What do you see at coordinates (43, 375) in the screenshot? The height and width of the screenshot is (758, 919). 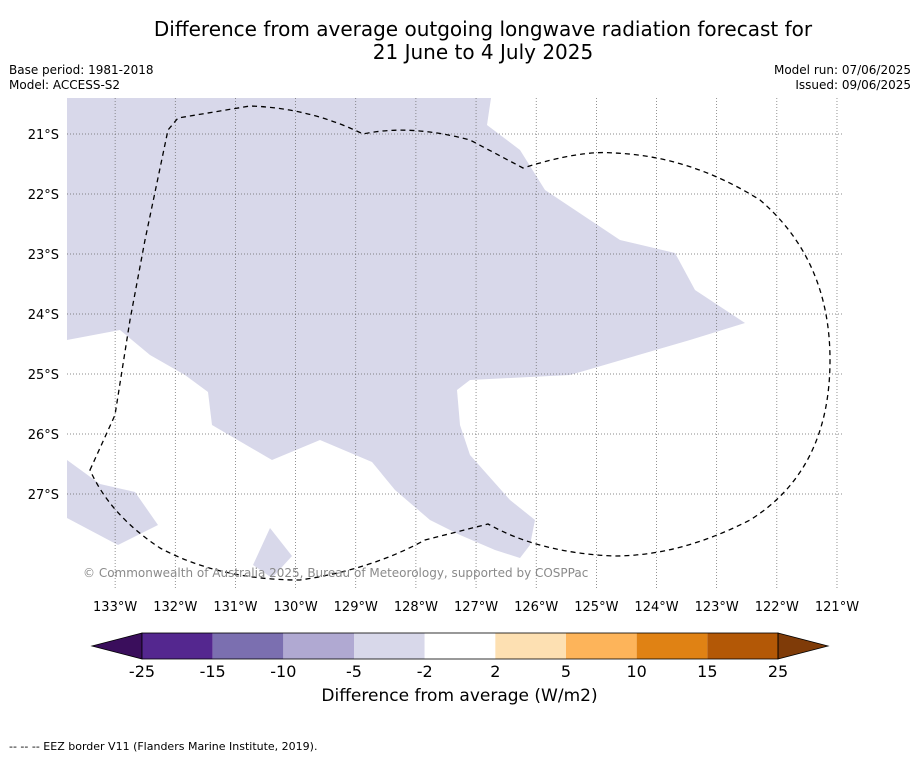 I see `y-tick-label: 25°S` at bounding box center [43, 375].